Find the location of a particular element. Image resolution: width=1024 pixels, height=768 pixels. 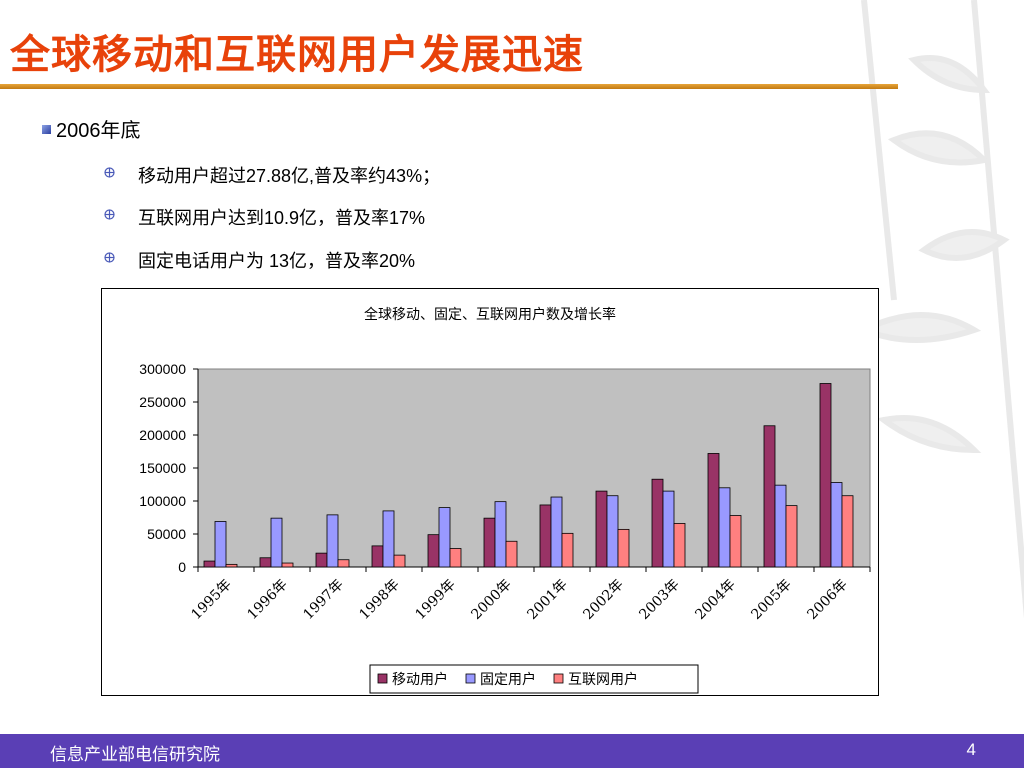

y-tick-label: 200000 is located at coordinates (162, 435).